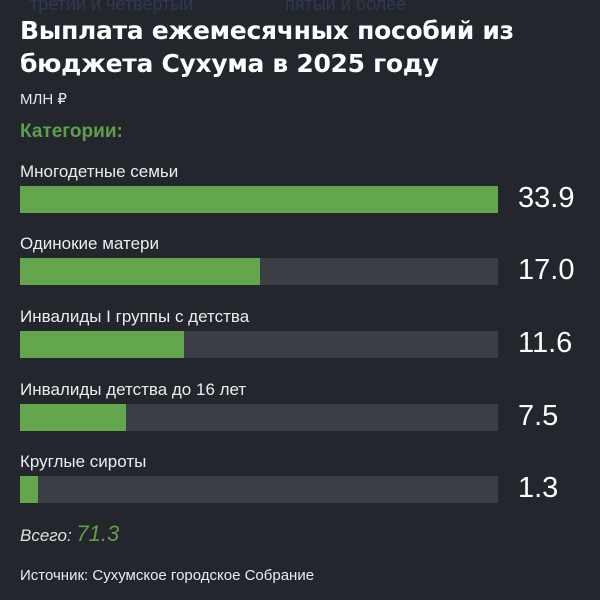 The height and width of the screenshot is (600, 600). Describe the element at coordinates (546, 198) in the screenshot. I see `bar-value: 33.9` at that location.